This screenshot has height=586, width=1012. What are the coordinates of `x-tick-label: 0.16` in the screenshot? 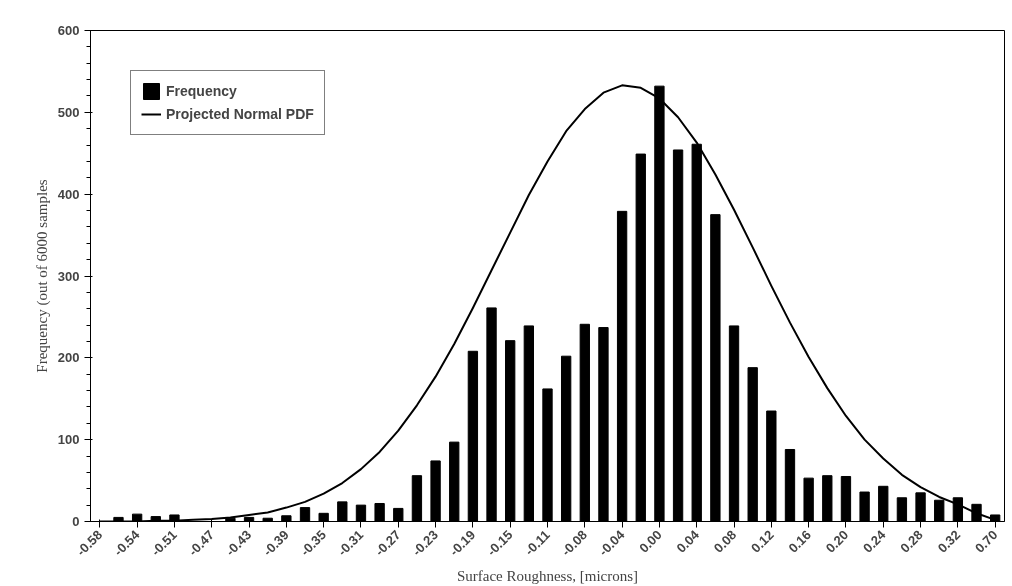 It's located at (799, 541).